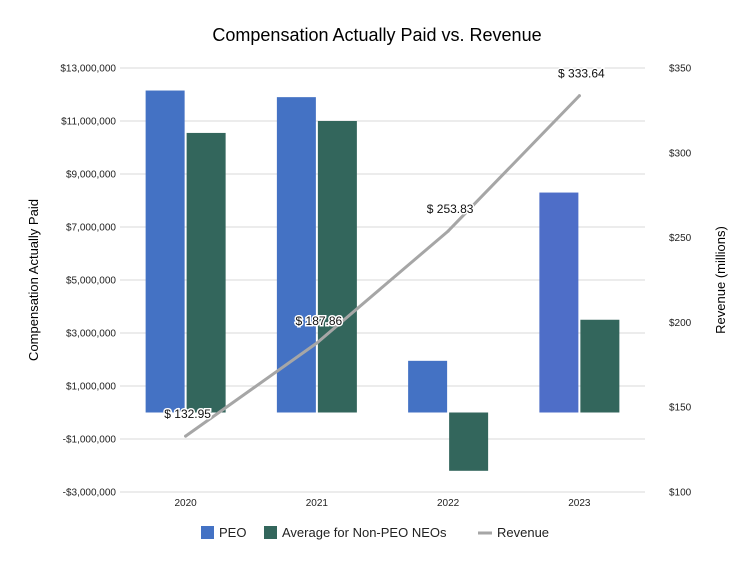 The image size is (754, 568). What do you see at coordinates (91, 175) in the screenshot?
I see `y-tick-label: $9,000,000` at bounding box center [91, 175].